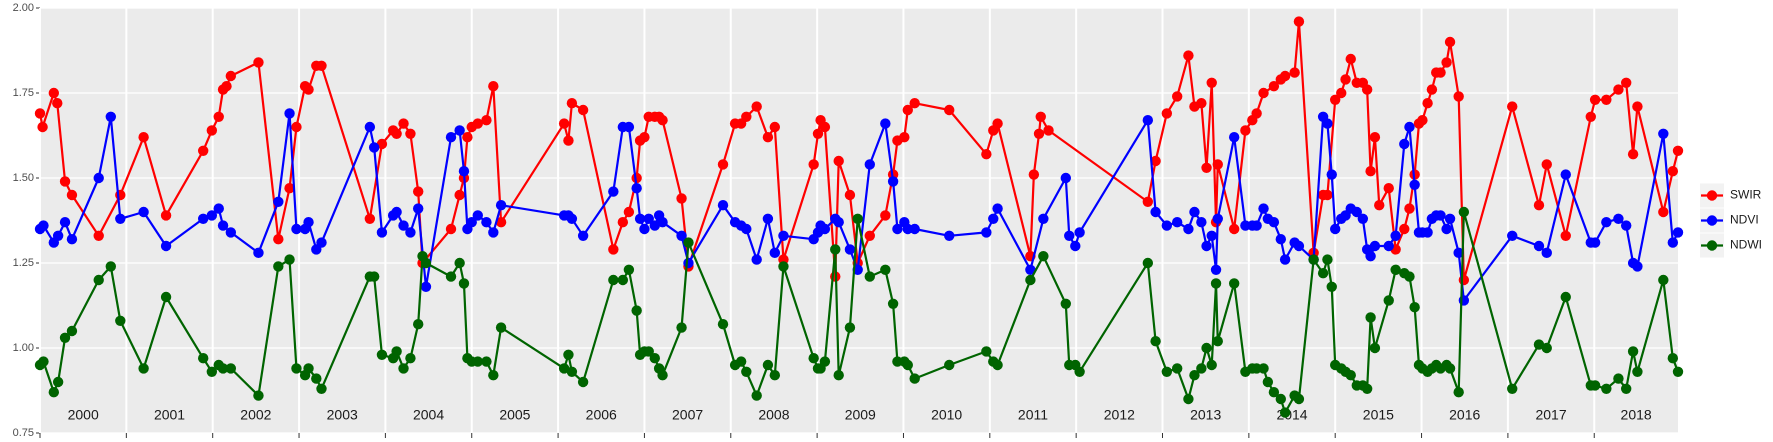 This screenshot has width=1773, height=442. Describe the element at coordinates (23, 433) in the screenshot. I see `y-tick-label: 0.75` at that location.